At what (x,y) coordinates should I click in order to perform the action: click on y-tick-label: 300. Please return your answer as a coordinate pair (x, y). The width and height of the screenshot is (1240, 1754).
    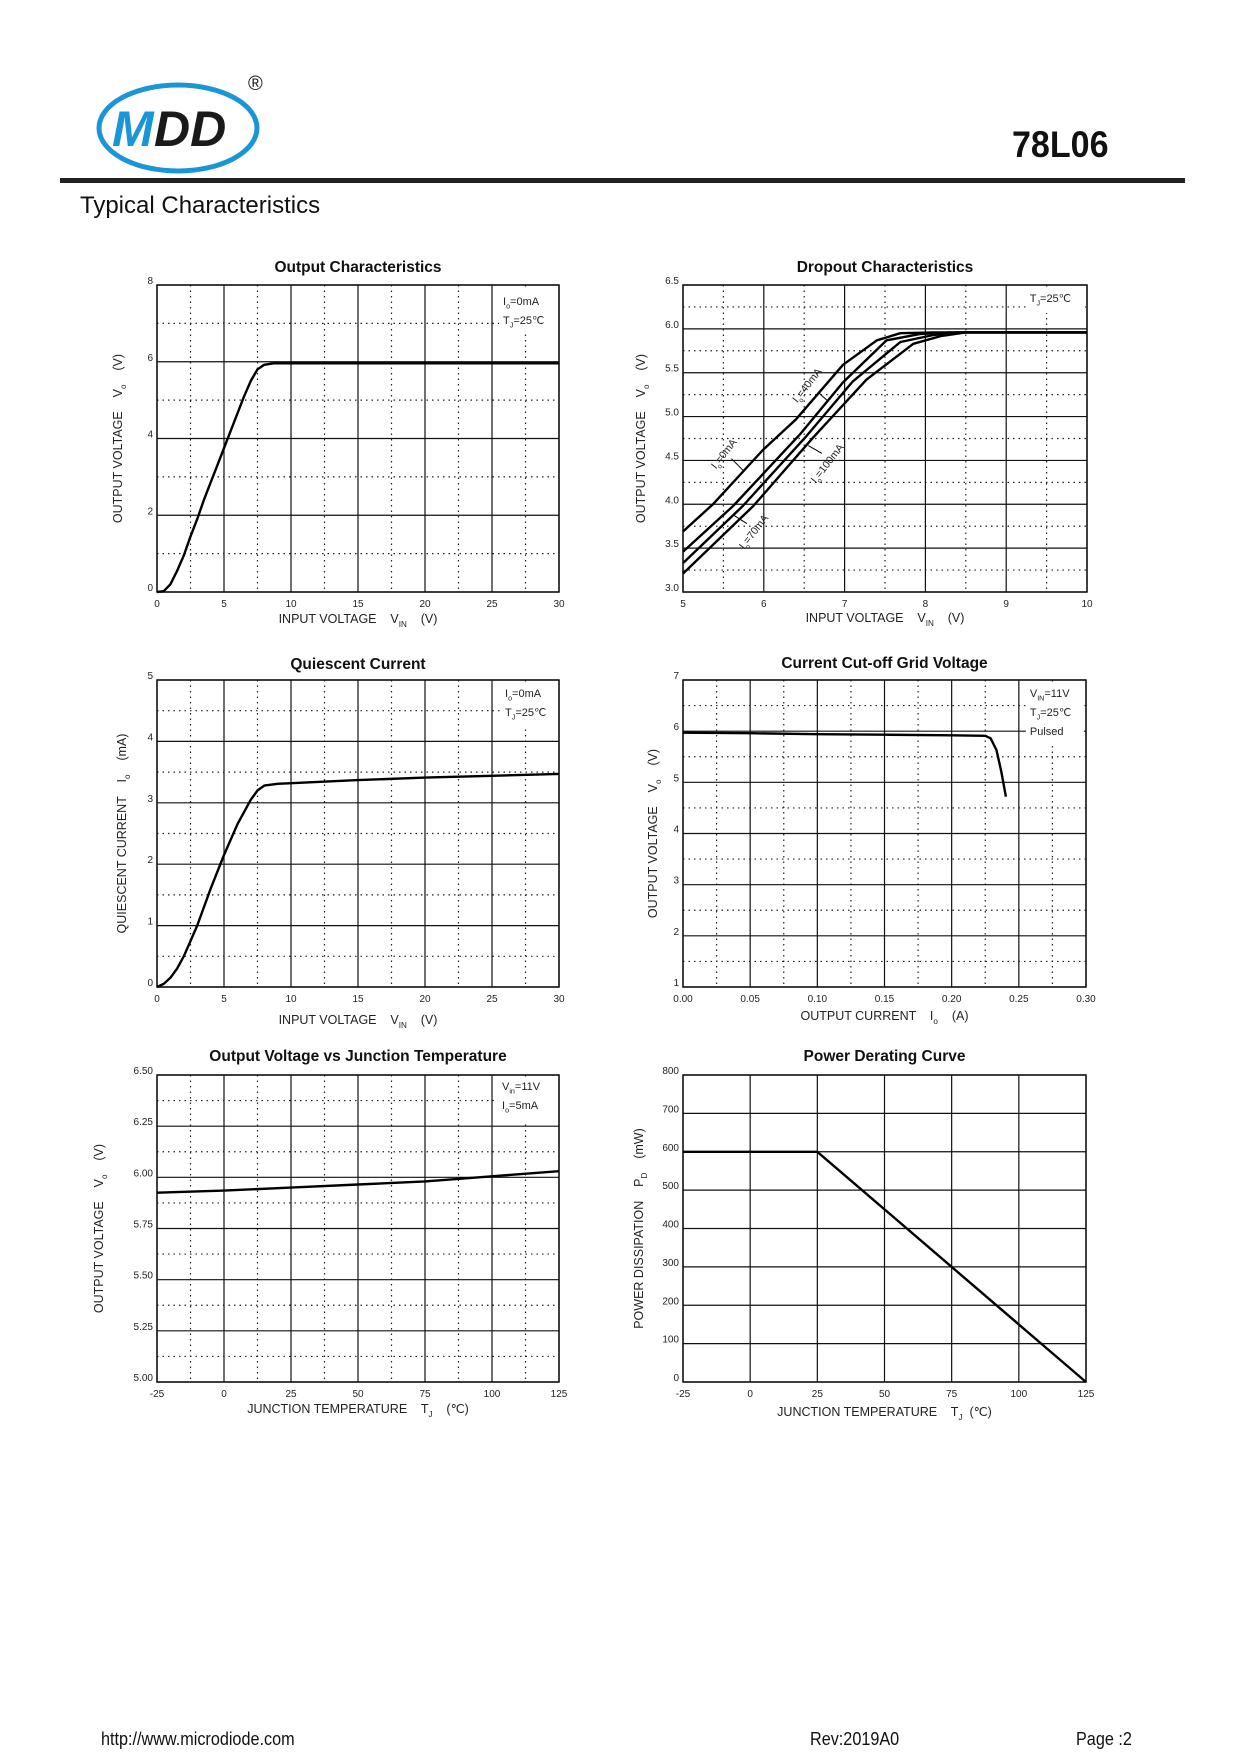
    Looking at the image, I should click on (670, 1263).